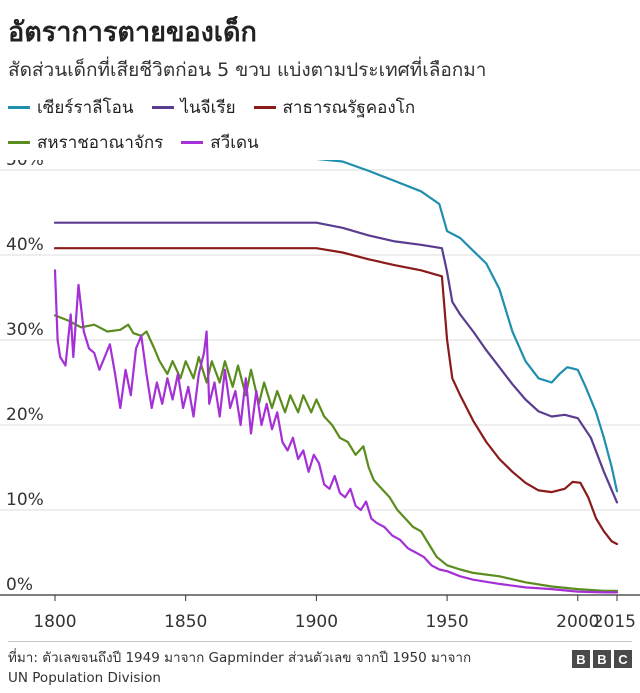  I want to click on legend-swatch-uk, so click(19, 142).